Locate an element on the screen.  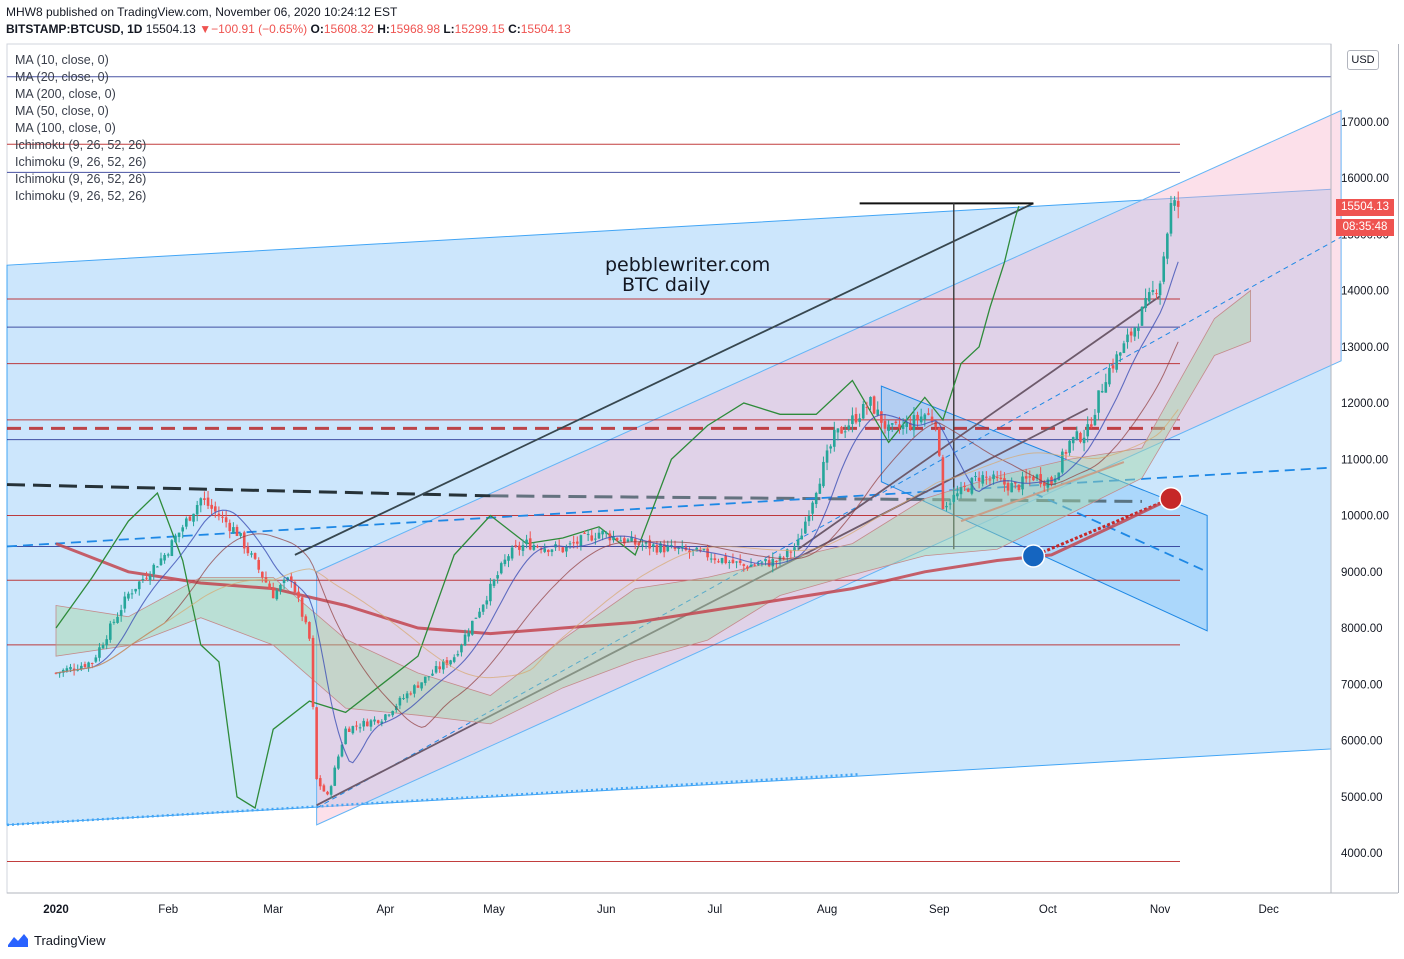
symbol-name: BITSTAMP:BTCUSD, 1D is located at coordinates (74, 29).